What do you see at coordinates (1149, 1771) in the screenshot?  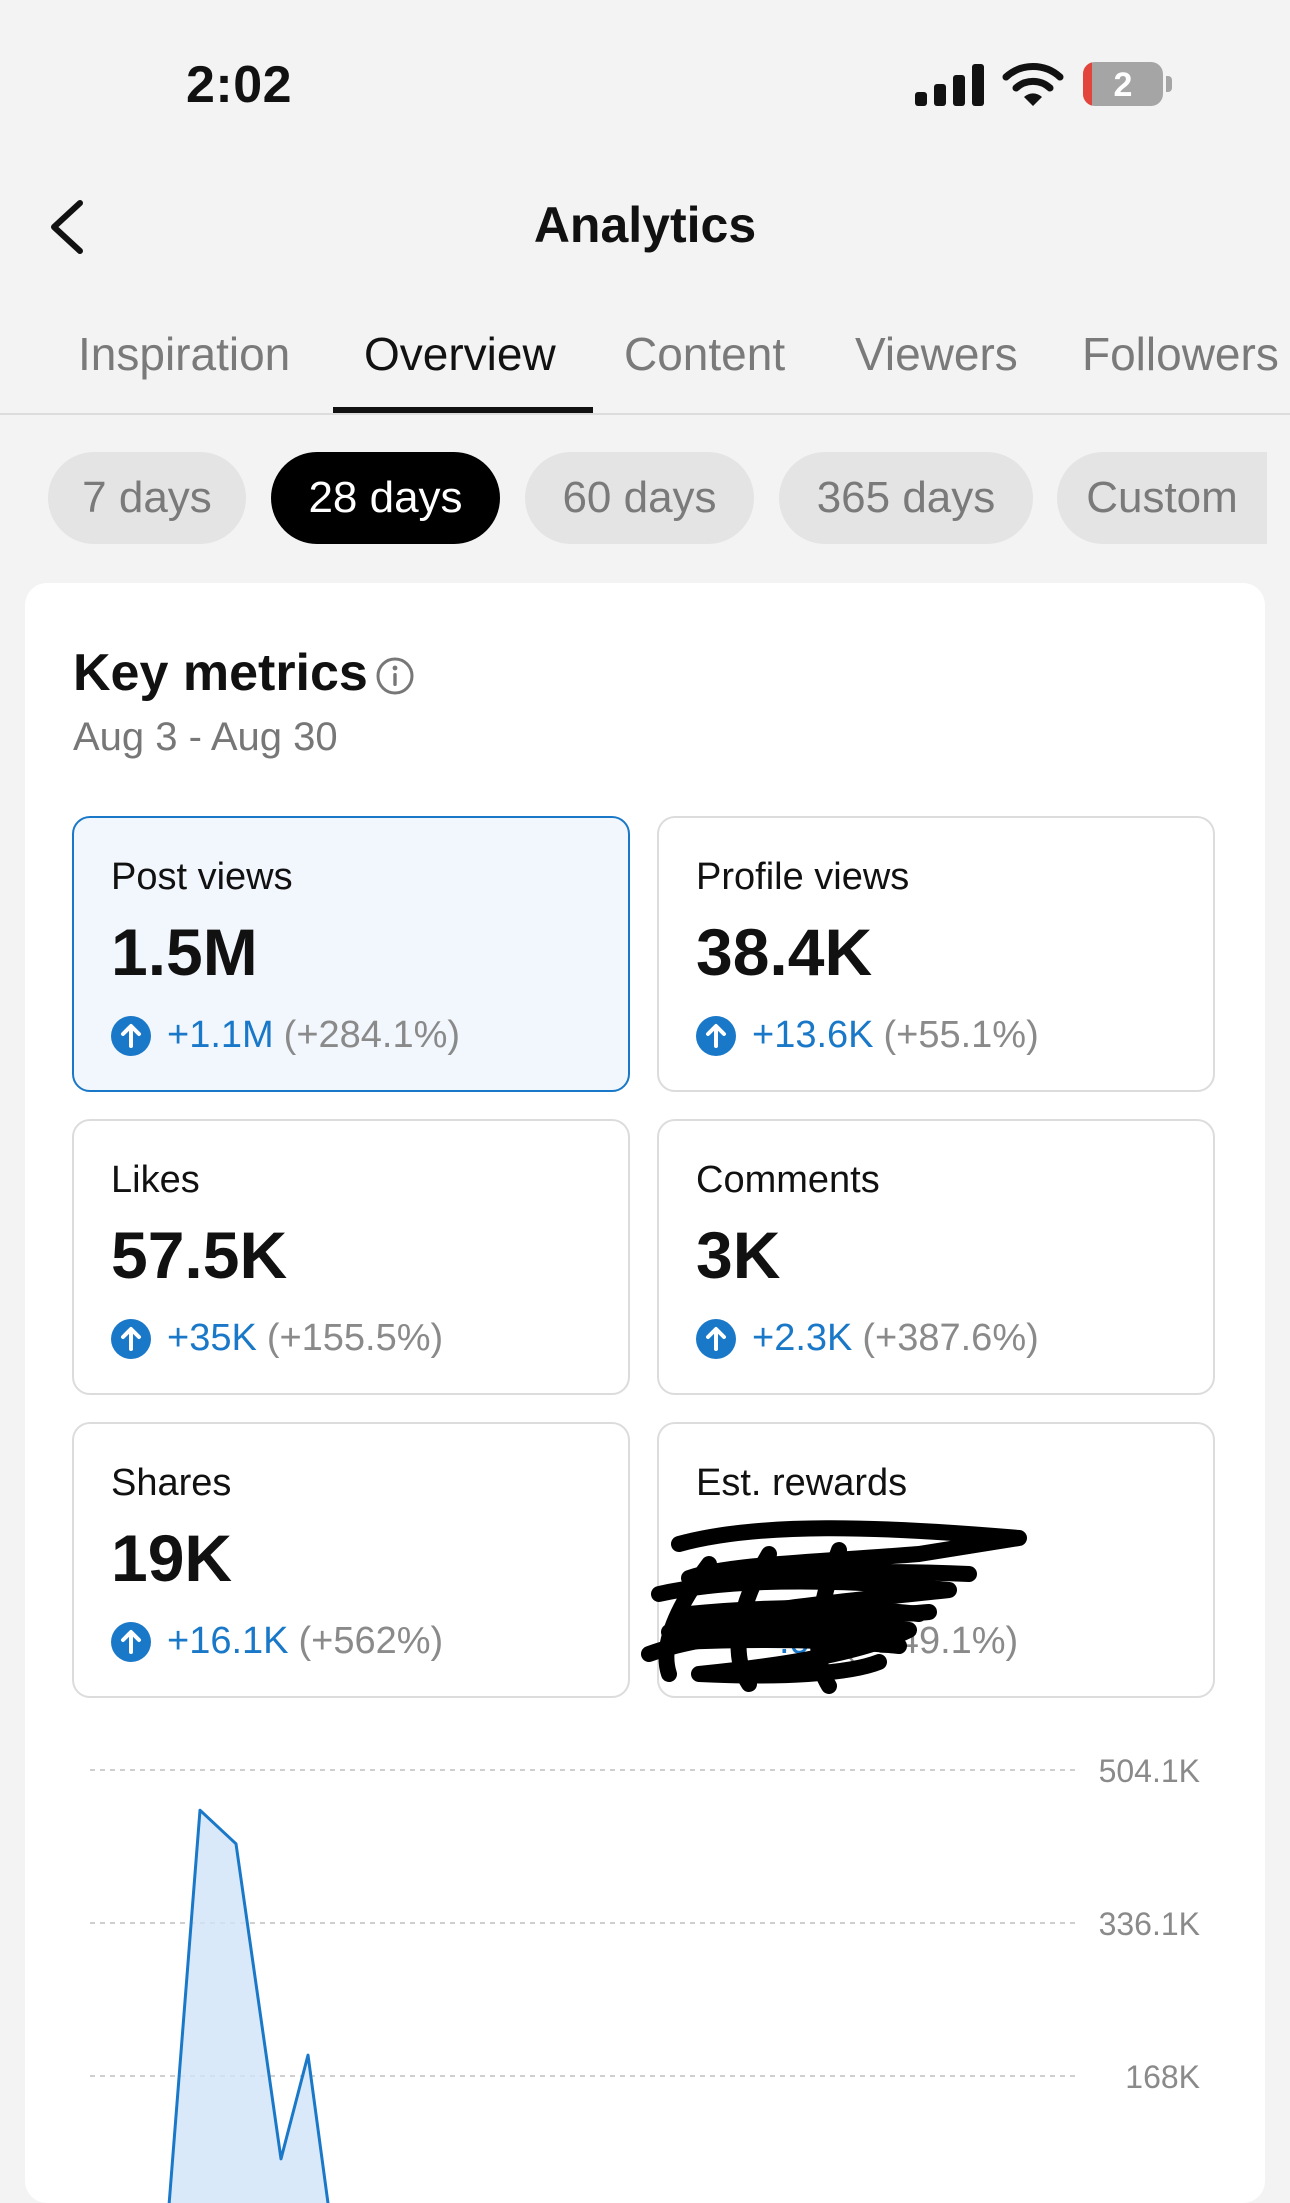 I see `chart-y-tick-label: 504.1K` at bounding box center [1149, 1771].